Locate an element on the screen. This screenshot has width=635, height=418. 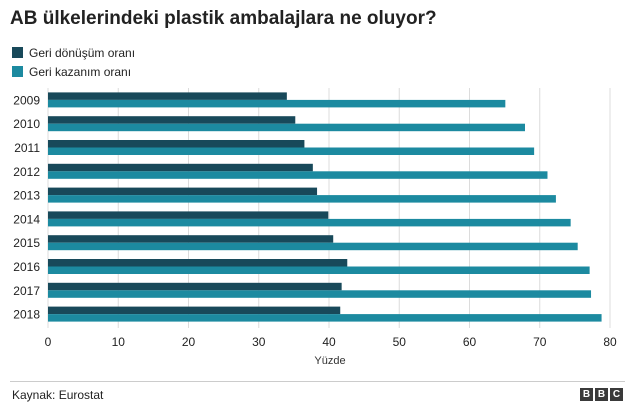
category-label: 2016 is located at coordinates (26, 267).